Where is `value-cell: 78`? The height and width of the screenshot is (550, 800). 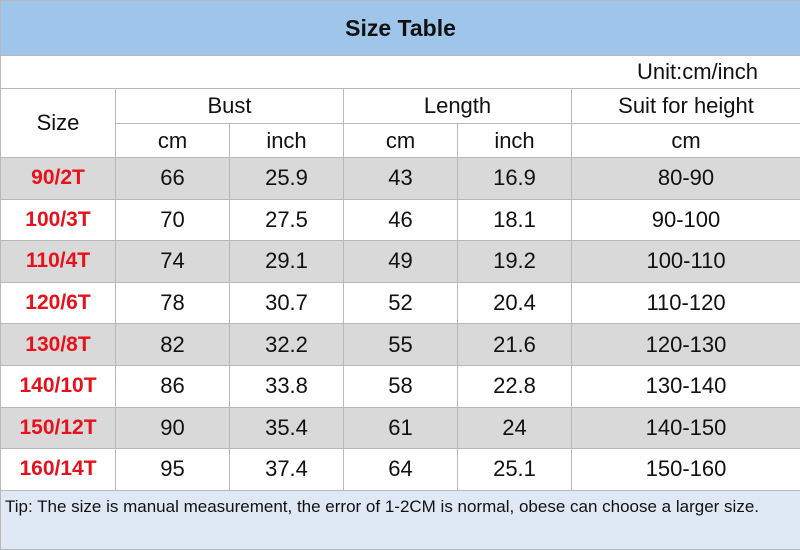
value-cell: 78 is located at coordinates (173, 303).